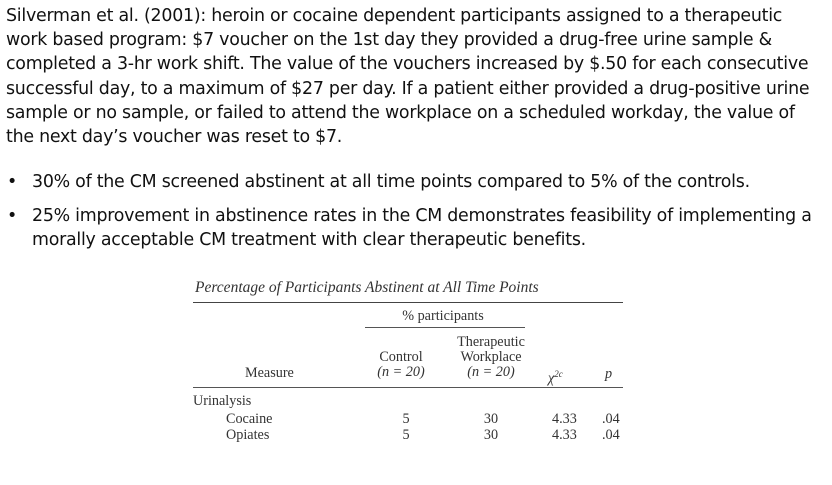 The image size is (832, 485). Describe the element at coordinates (443, 316) in the screenshot. I see `group-header: % participants` at that location.